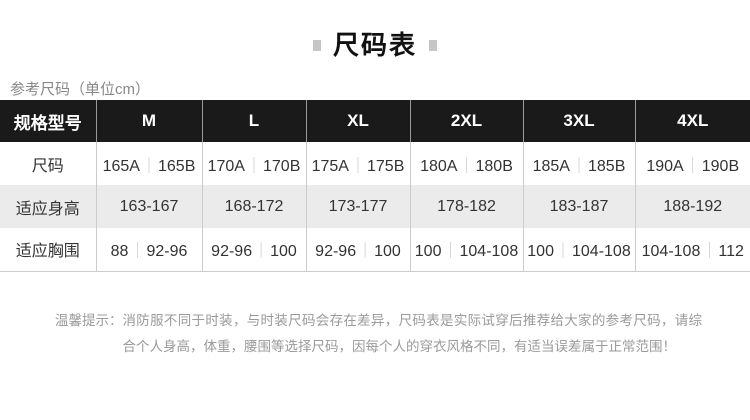 Image resolution: width=750 pixels, height=420 pixels. Describe the element at coordinates (253, 121) in the screenshot. I see `header-cell-size-L: L` at that location.